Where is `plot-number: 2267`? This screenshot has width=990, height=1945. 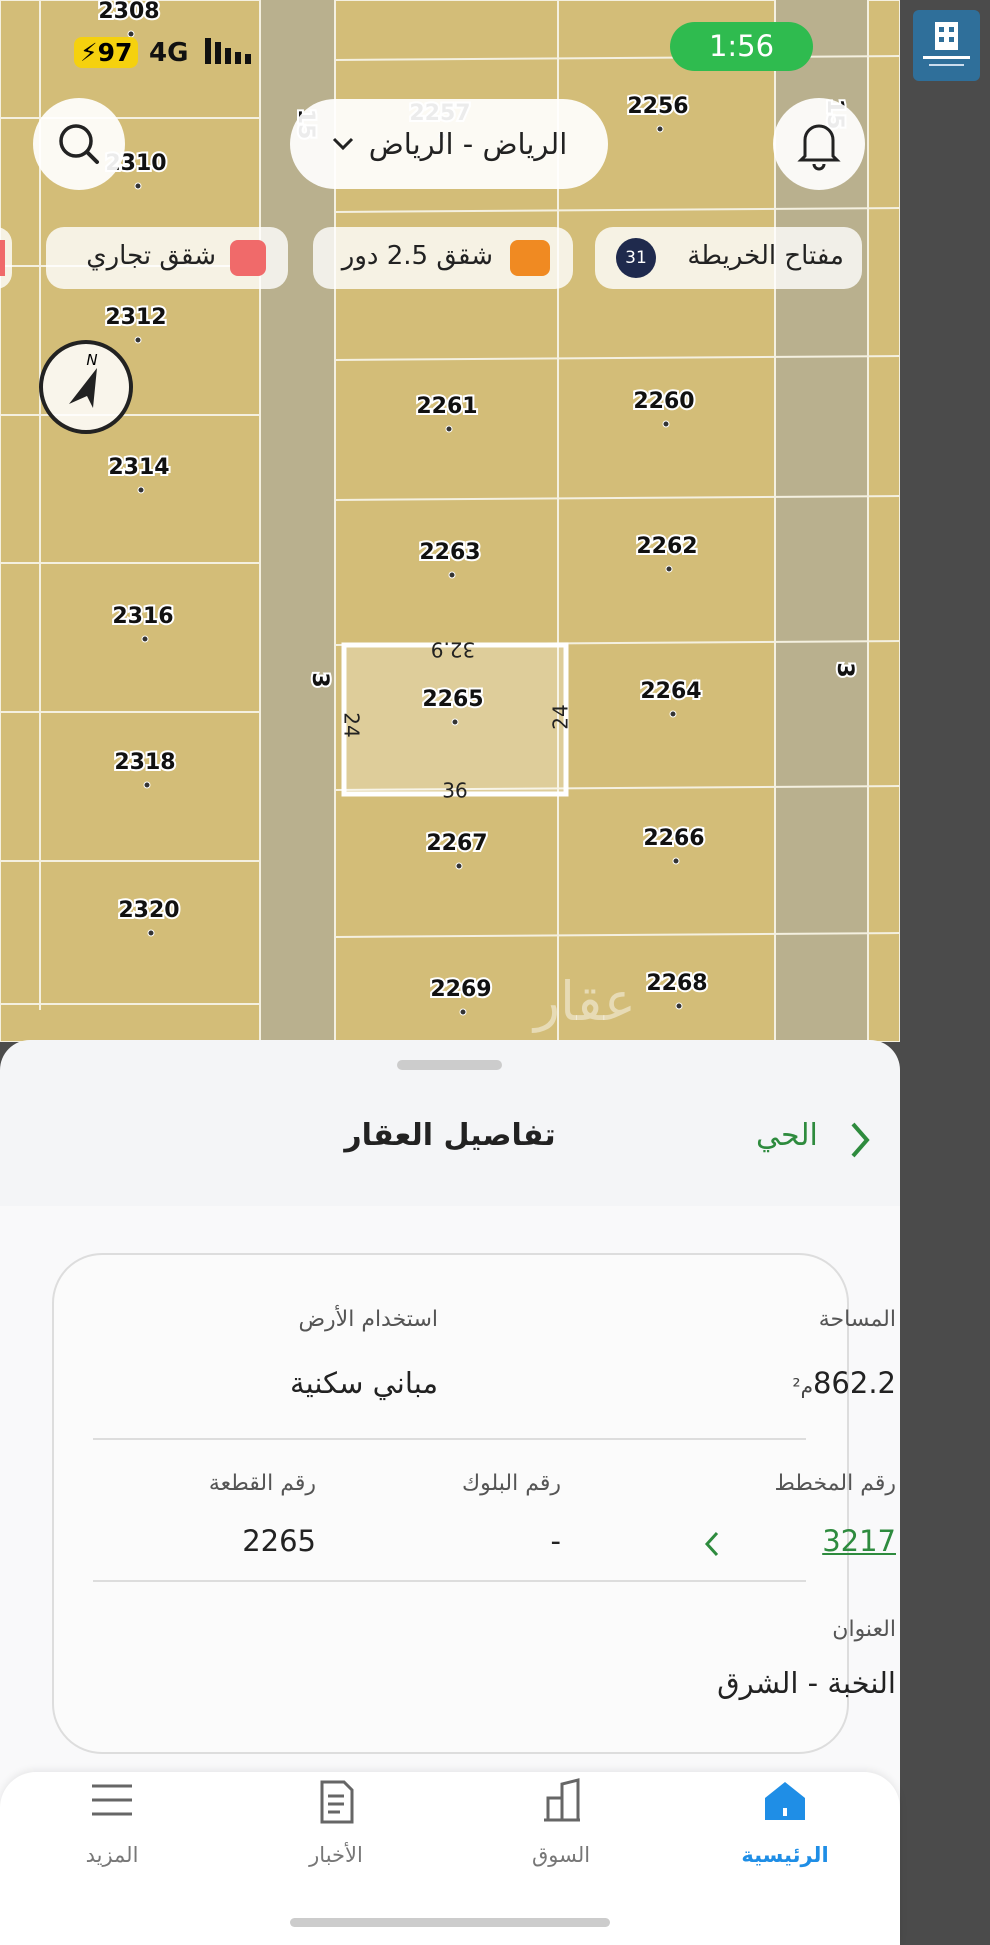
plot-number: 2267 is located at coordinates (456, 843).